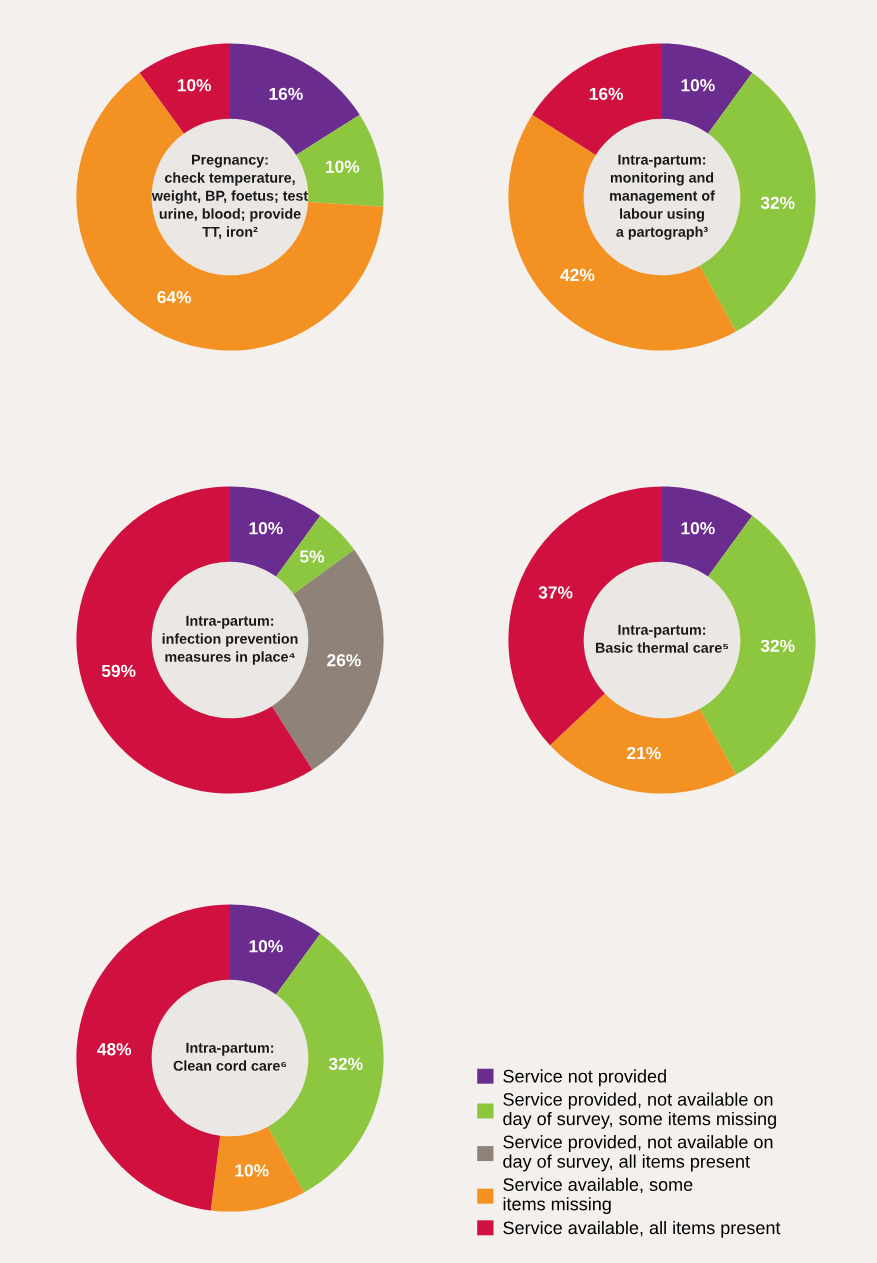 The image size is (877, 1263). Describe the element at coordinates (118, 671) in the screenshot. I see `data-label: 59%` at that location.